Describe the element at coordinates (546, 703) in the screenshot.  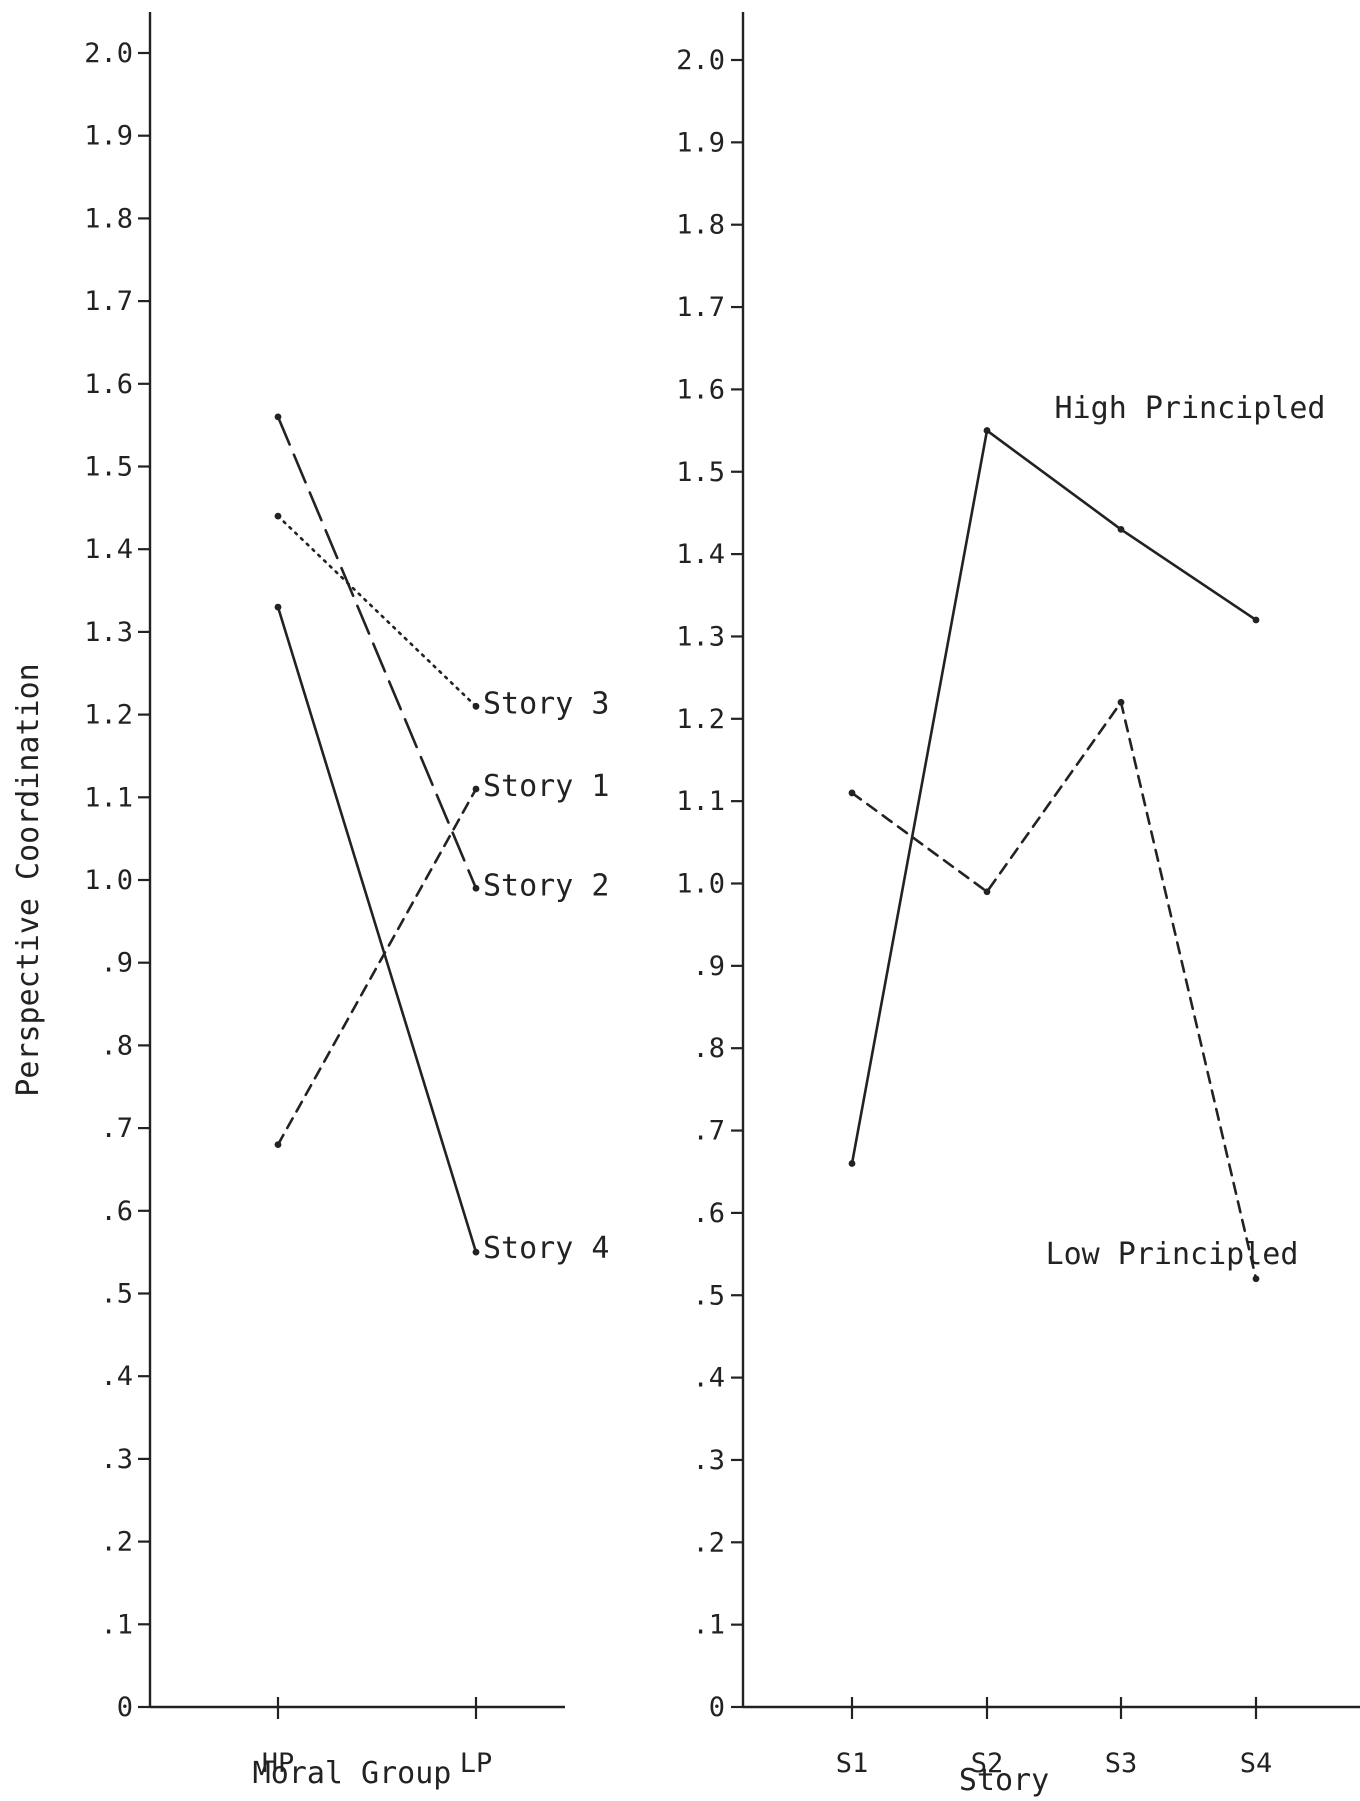
I see `series-label-story-3: Story 3` at that location.